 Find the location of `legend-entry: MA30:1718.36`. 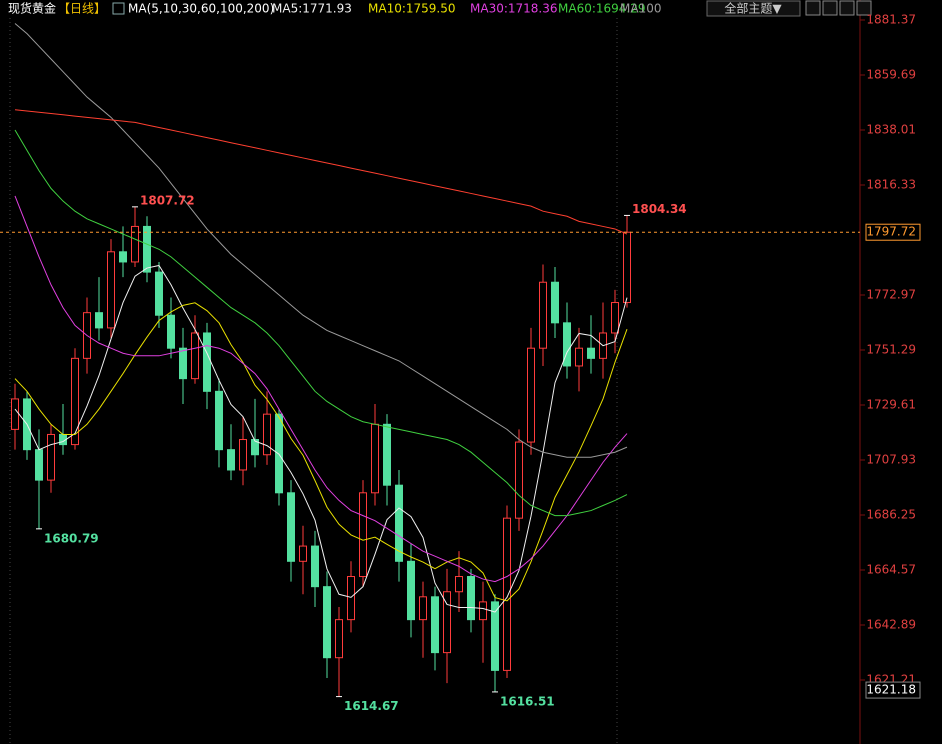

legend-entry: MA30:1718.36 is located at coordinates (514, 9).